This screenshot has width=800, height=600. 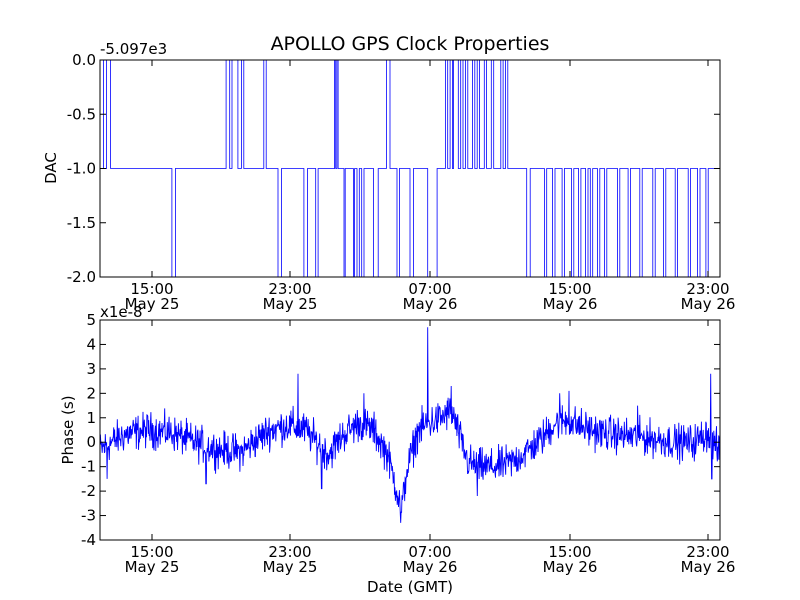 What do you see at coordinates (81, 223) in the screenshot?
I see `dac-y-tick-label: -1.5` at bounding box center [81, 223].